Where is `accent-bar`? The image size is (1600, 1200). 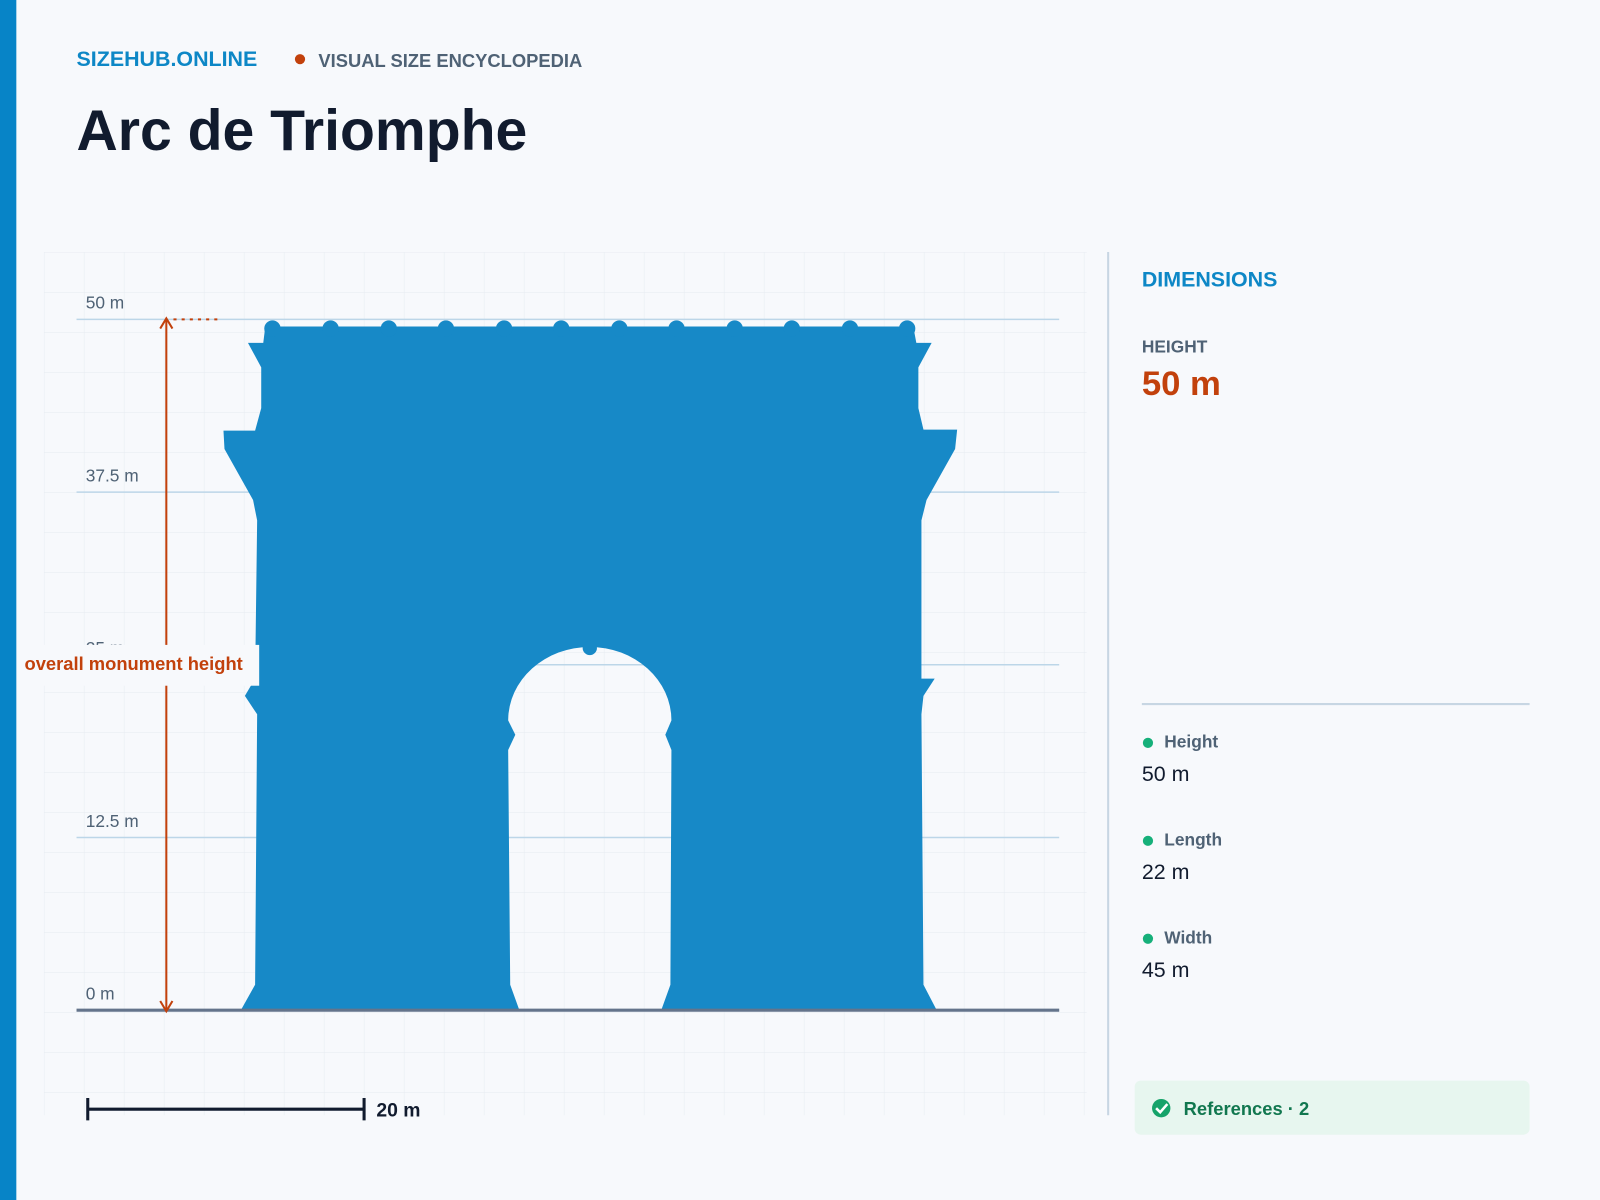
accent-bar is located at coordinates (8, 600).